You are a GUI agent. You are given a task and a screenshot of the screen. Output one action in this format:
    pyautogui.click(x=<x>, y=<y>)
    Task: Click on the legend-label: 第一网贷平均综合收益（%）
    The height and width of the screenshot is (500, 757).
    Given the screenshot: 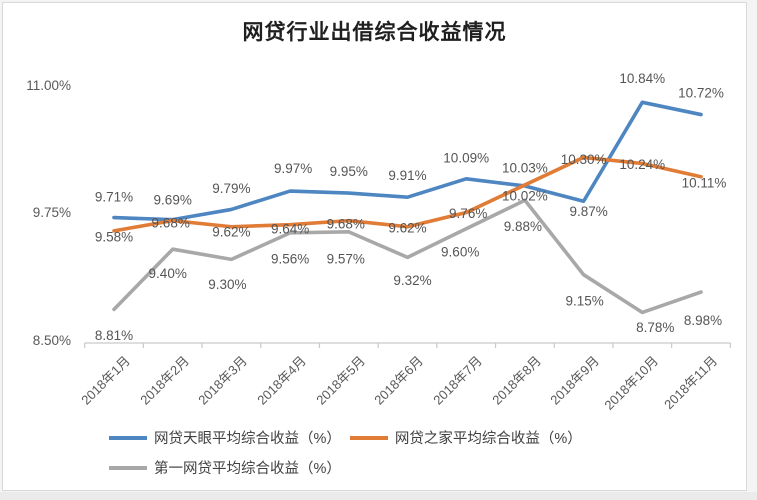 What is the action you would take?
    pyautogui.click(x=247, y=469)
    